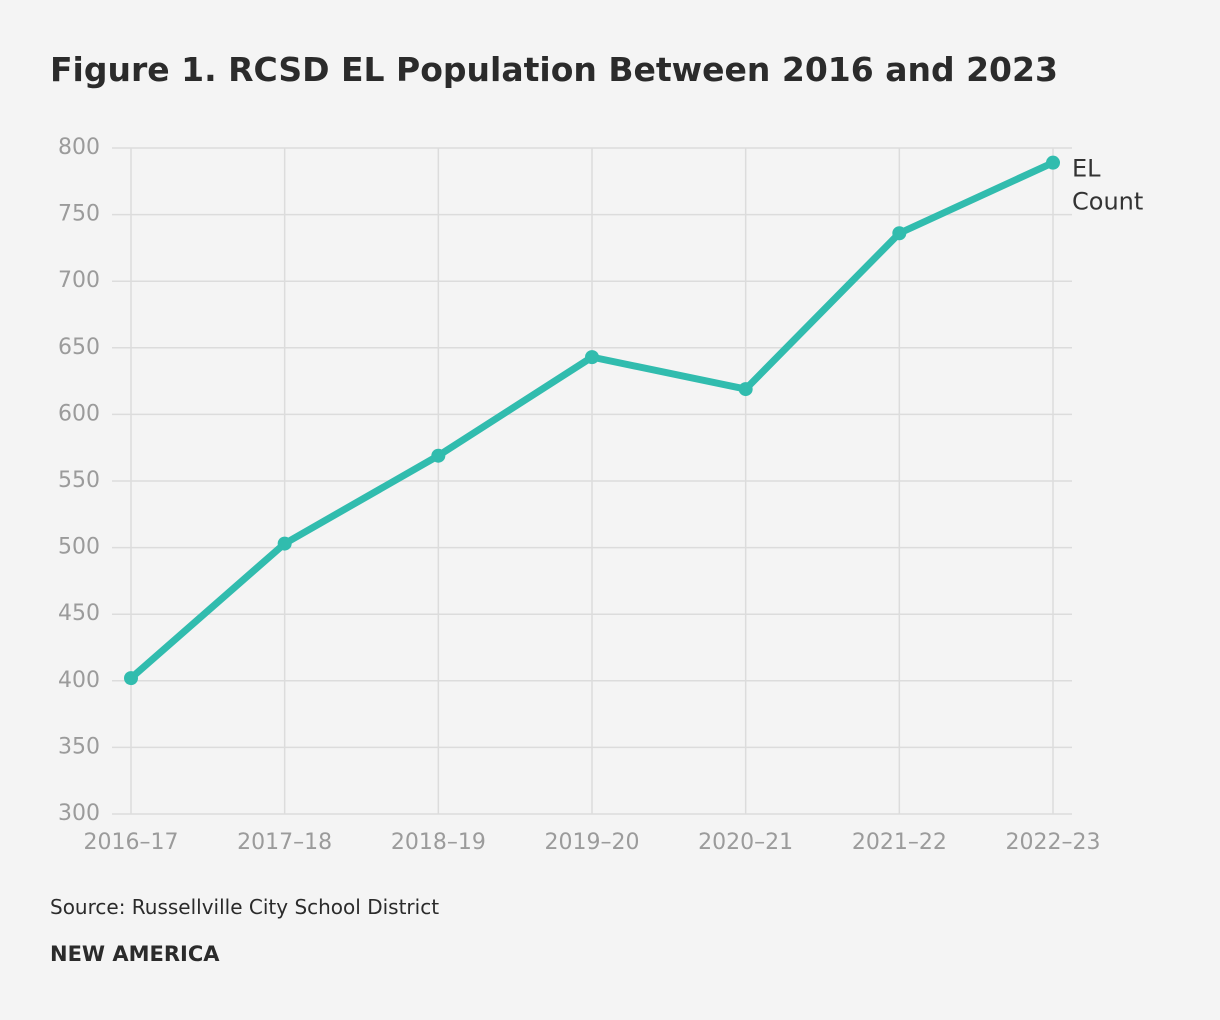 The width and height of the screenshot is (1220, 1020). I want to click on data-point-2019–20, so click(592, 357).